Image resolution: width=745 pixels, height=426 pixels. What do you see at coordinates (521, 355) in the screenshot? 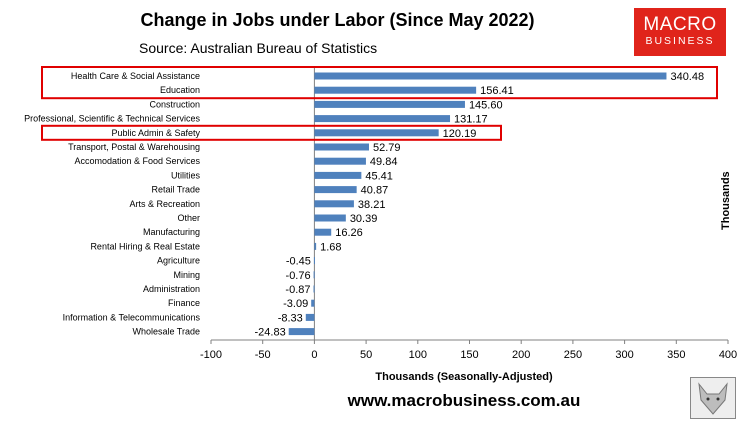
I see `x-tick-label: 200` at bounding box center [521, 355].